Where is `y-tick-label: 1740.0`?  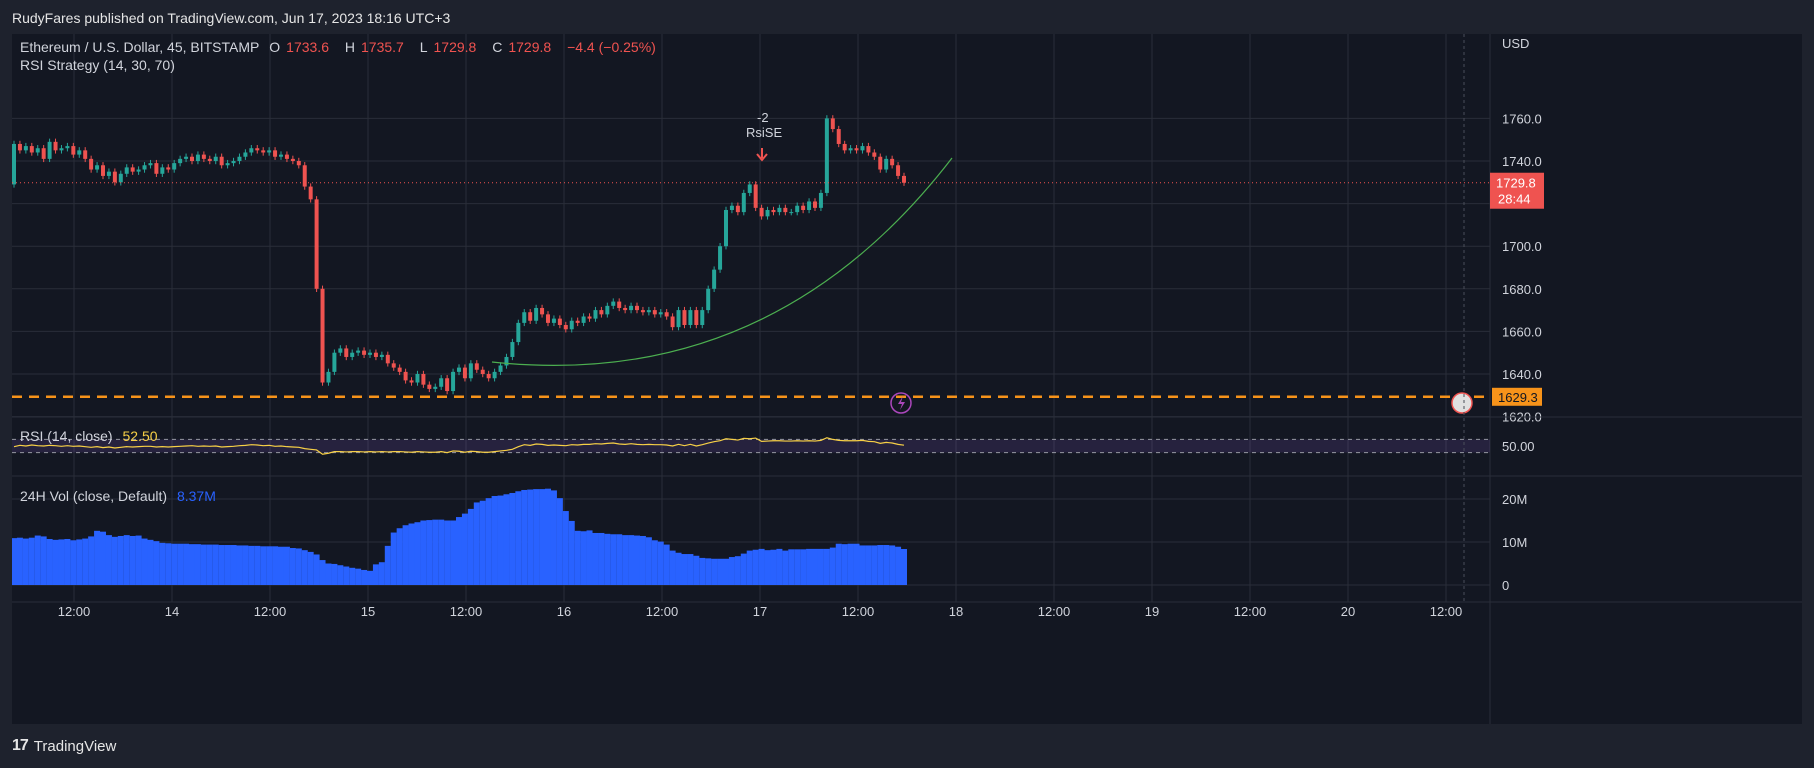
y-tick-label: 1740.0 is located at coordinates (1522, 161).